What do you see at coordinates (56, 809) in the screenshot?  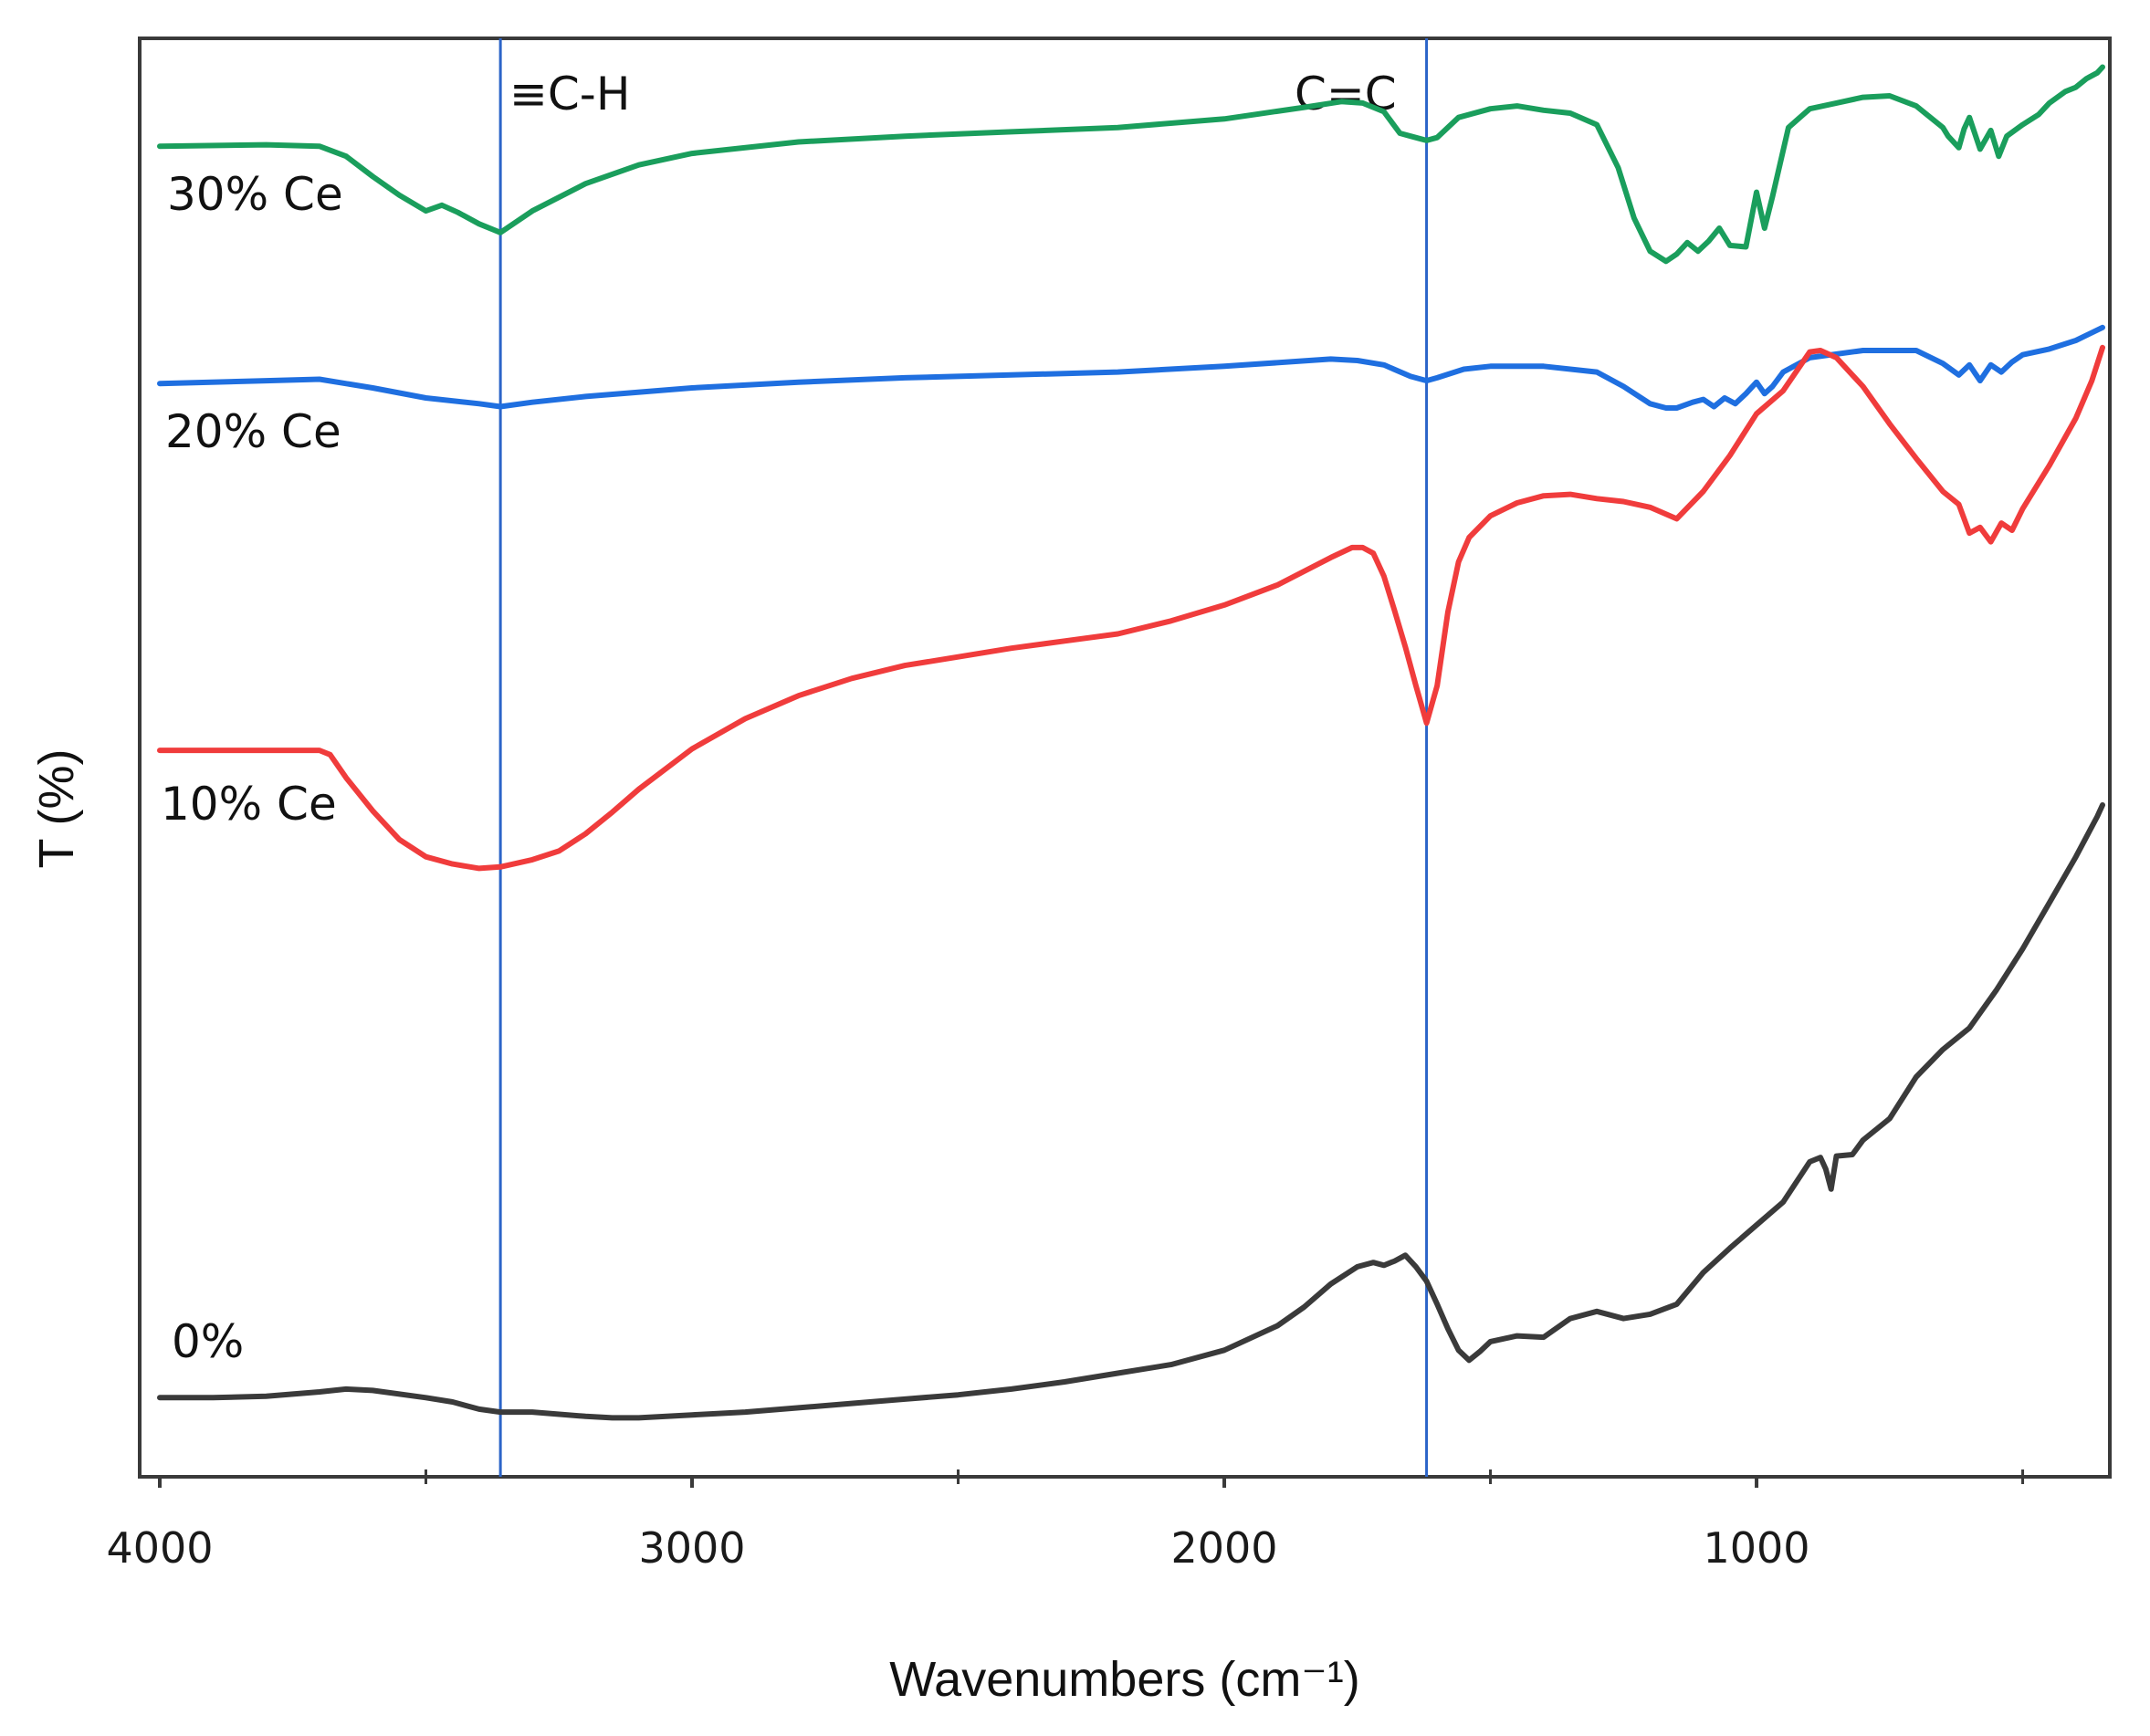 I see `y-axis-title: T (%)` at bounding box center [56, 809].